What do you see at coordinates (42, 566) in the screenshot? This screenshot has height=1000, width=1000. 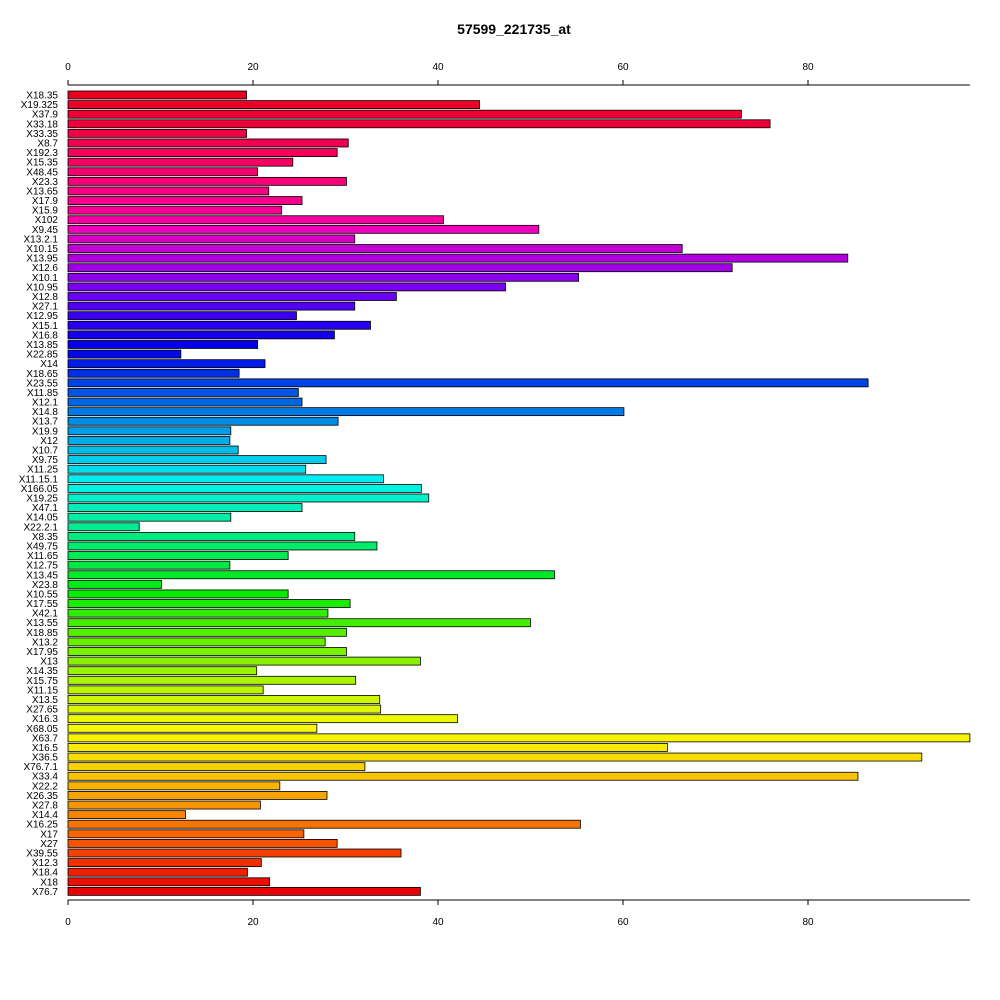 I see `y-tick-label: X12.75` at bounding box center [42, 566].